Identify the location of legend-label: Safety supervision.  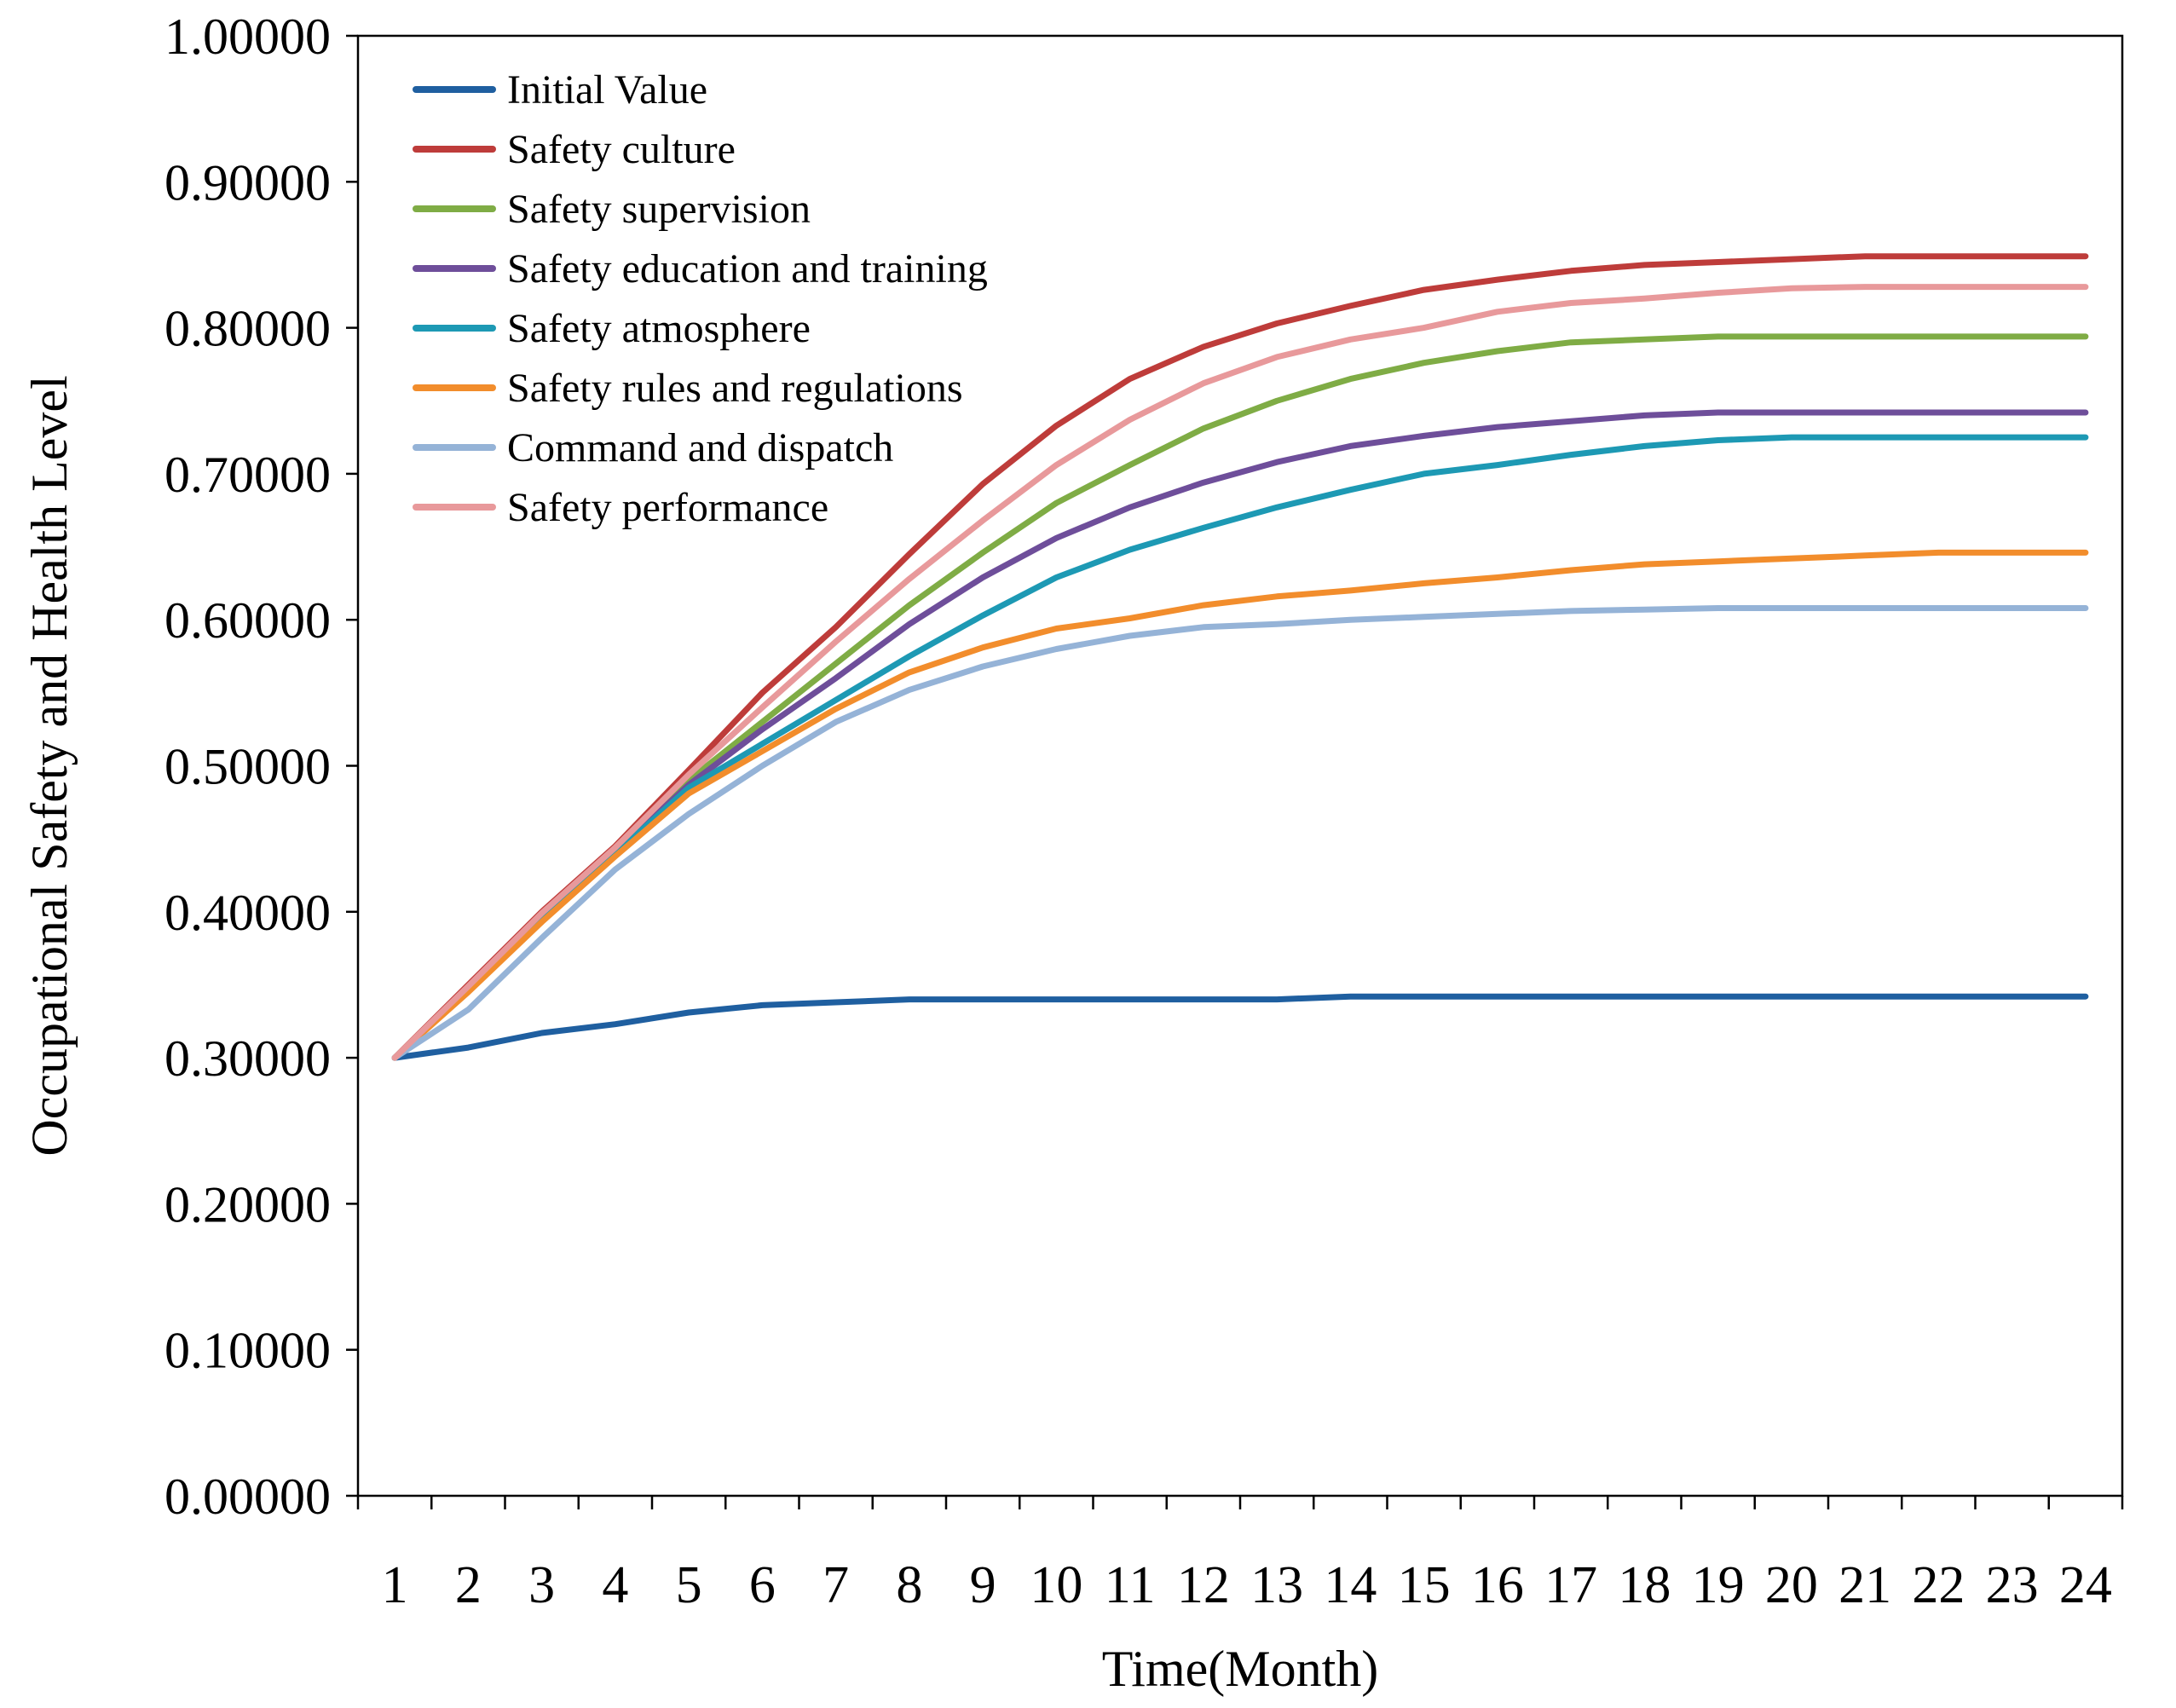
(659, 209).